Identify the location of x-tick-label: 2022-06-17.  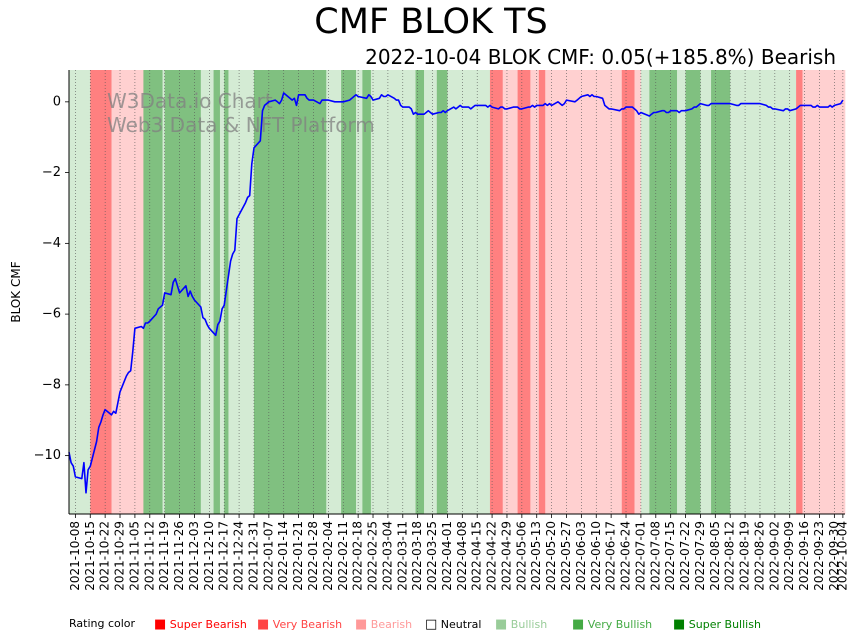
(611, 556).